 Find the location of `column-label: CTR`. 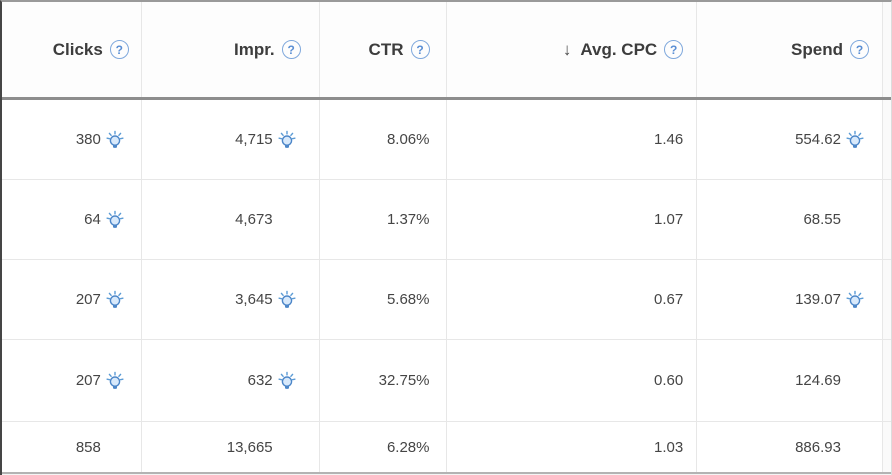

column-label: CTR is located at coordinates (386, 49).